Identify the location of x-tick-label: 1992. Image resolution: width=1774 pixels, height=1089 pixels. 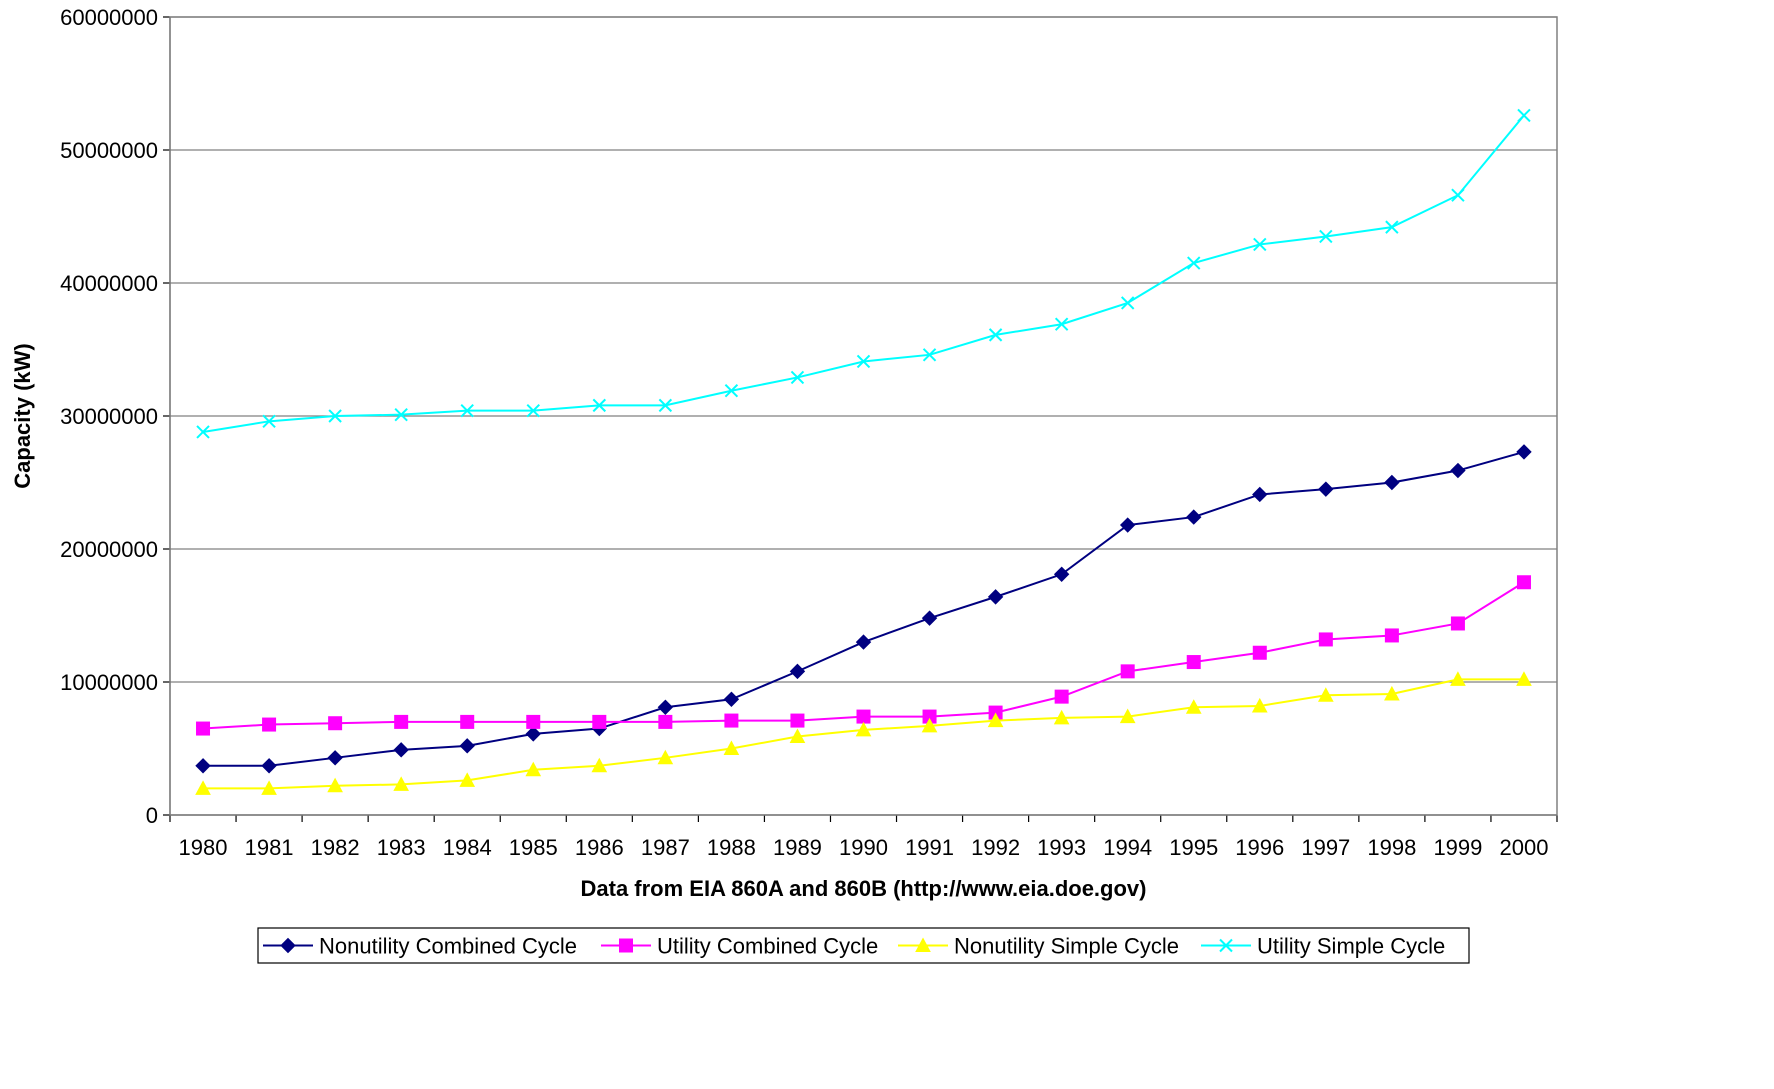
(995, 847).